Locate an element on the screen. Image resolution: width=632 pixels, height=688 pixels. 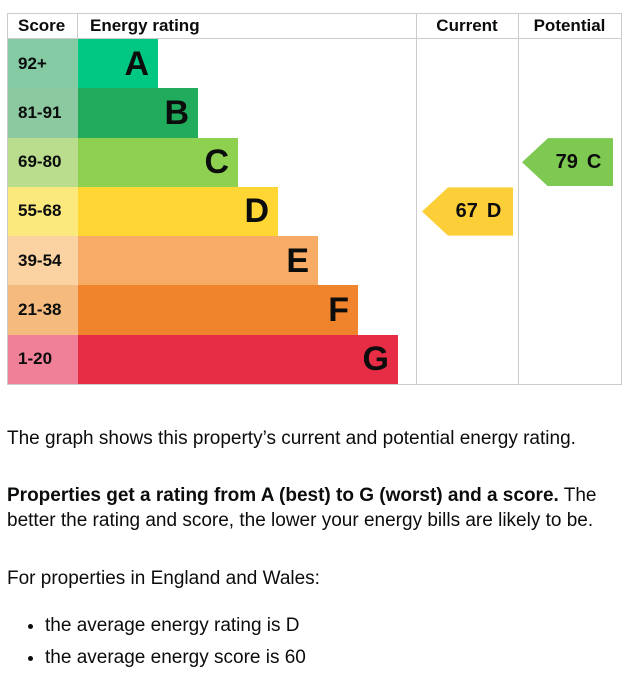
band-row-d: 55-68 D is located at coordinates (212, 211).